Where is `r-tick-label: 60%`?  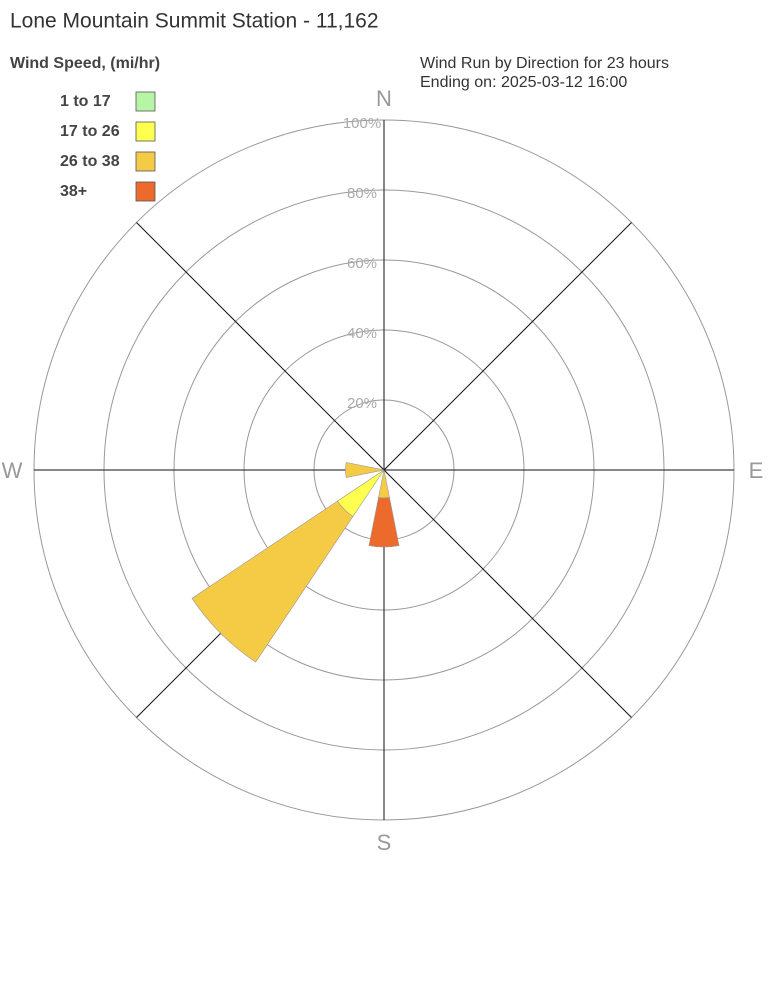 r-tick-label: 60% is located at coordinates (362, 263).